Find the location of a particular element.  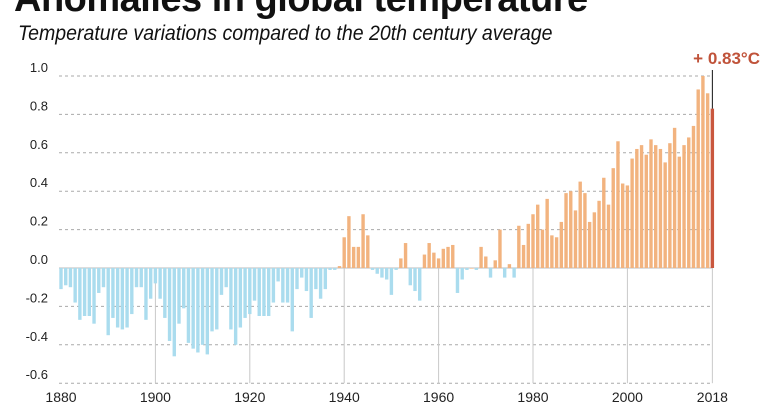

bar-1973 is located at coordinates (500, 248).